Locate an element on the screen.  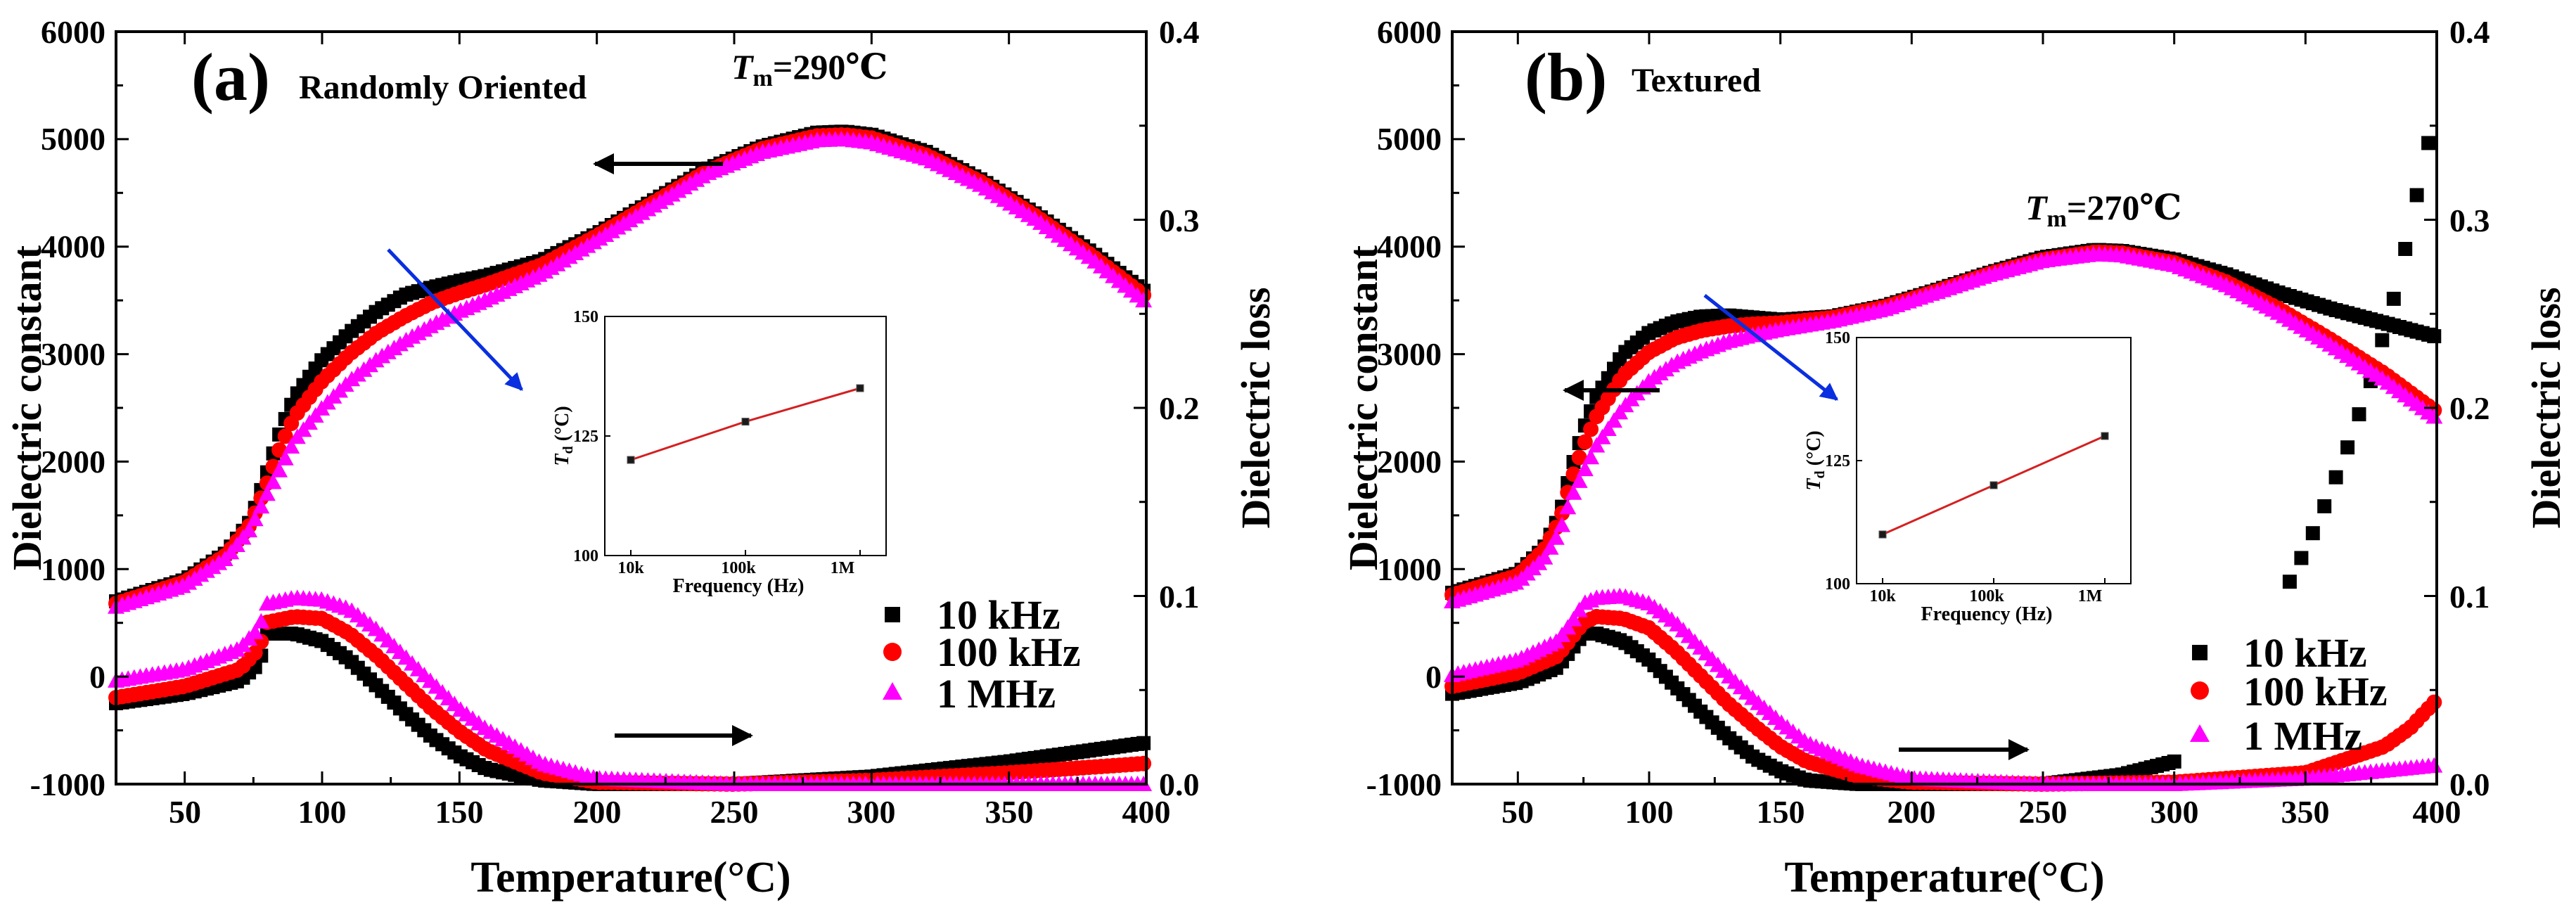
panel-b-legend: 10 kHz 100 kHz 1 MHz is located at coordinates (2289, 694).